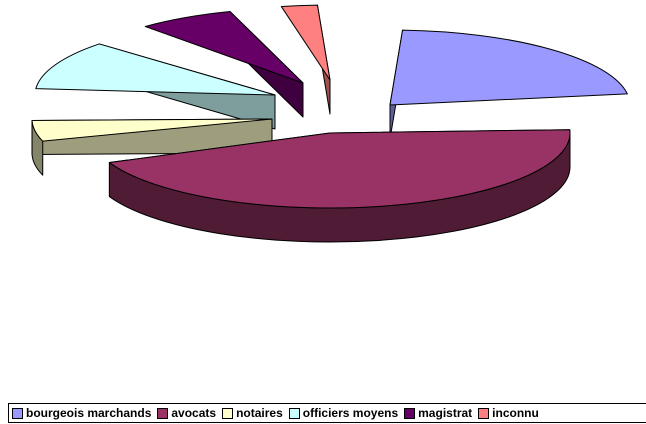  I want to click on legend-label: officiers moyens, so click(350, 413).